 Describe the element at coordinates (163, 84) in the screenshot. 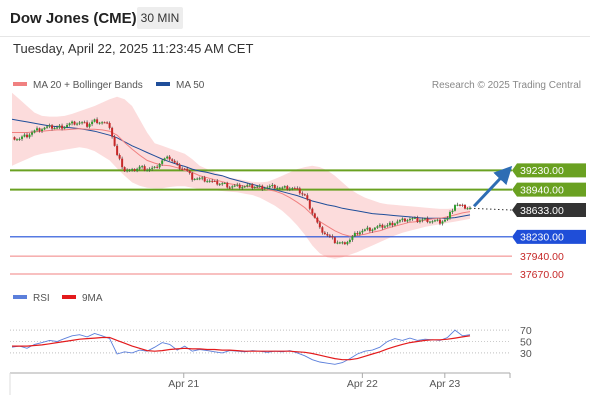

I see `ma50-swatch` at that location.